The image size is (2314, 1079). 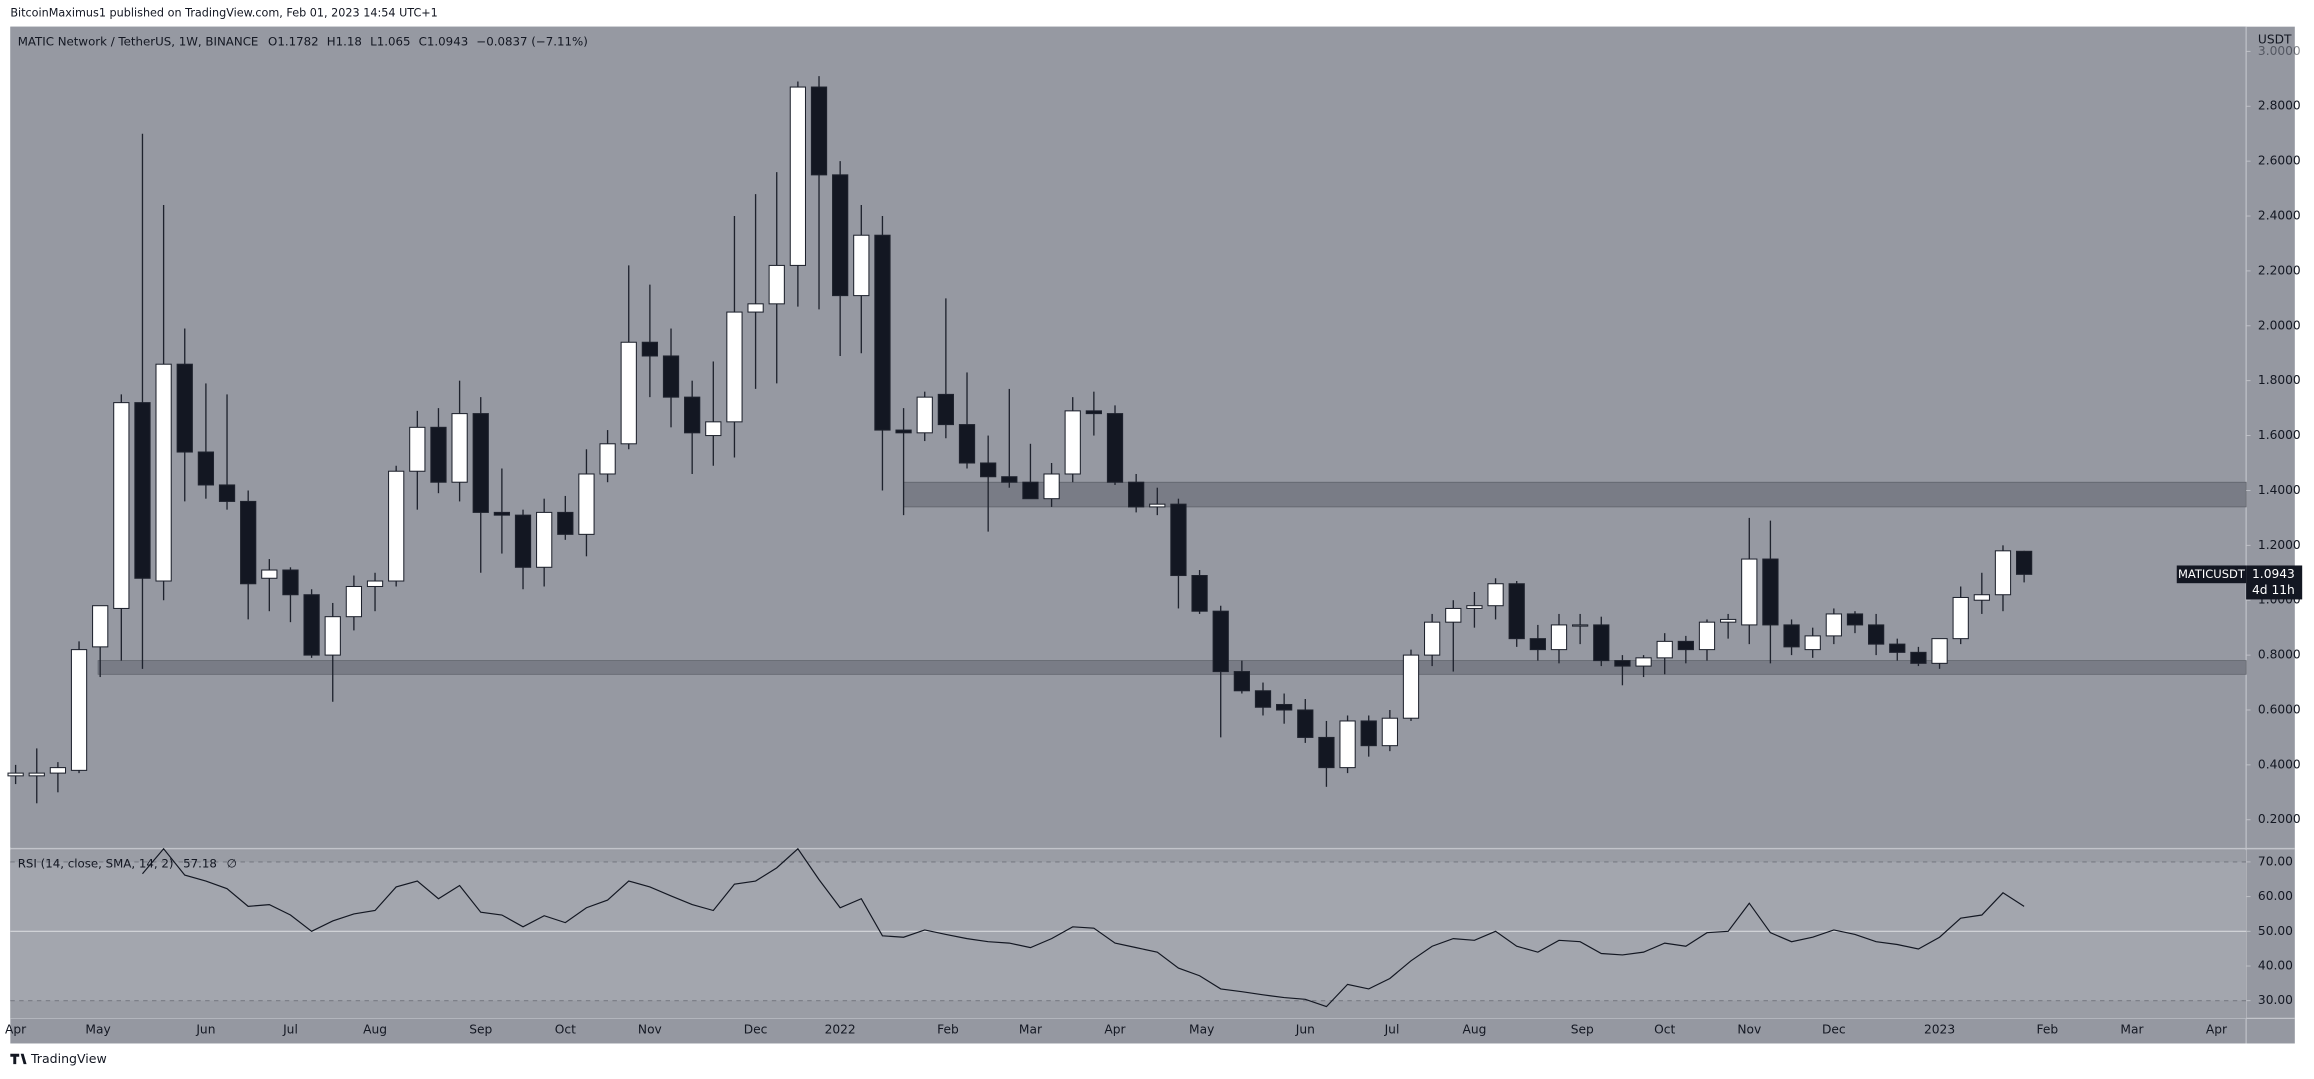 What do you see at coordinates (423, 41) in the screenshot?
I see `ohlc-prefix: C` at bounding box center [423, 41].